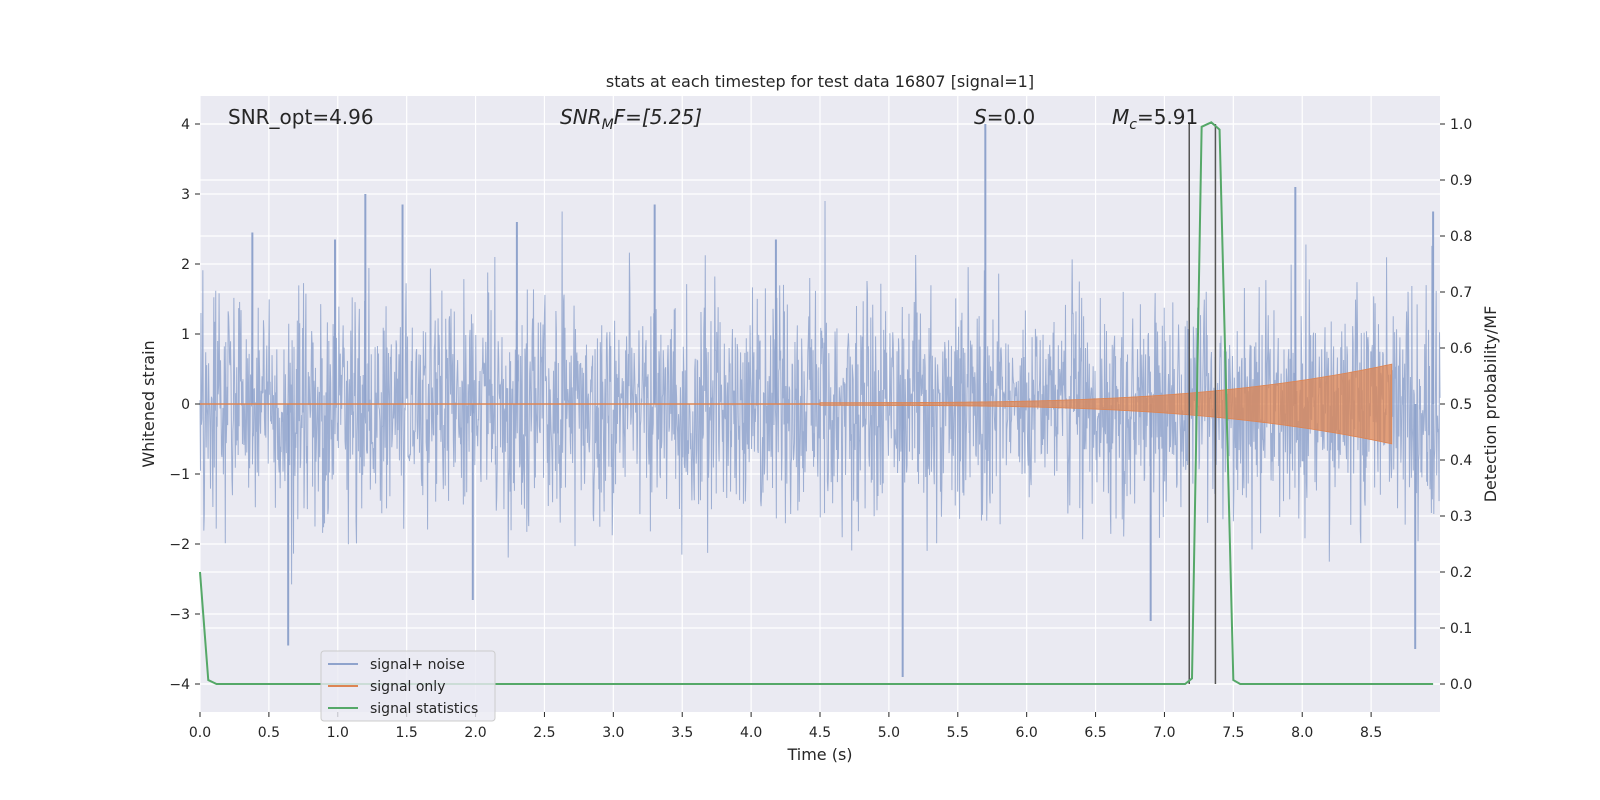 The width and height of the screenshot is (1600, 800). Describe the element at coordinates (424, 709) in the screenshot. I see `legend-label-signal-statistics: signal statistics` at that location.